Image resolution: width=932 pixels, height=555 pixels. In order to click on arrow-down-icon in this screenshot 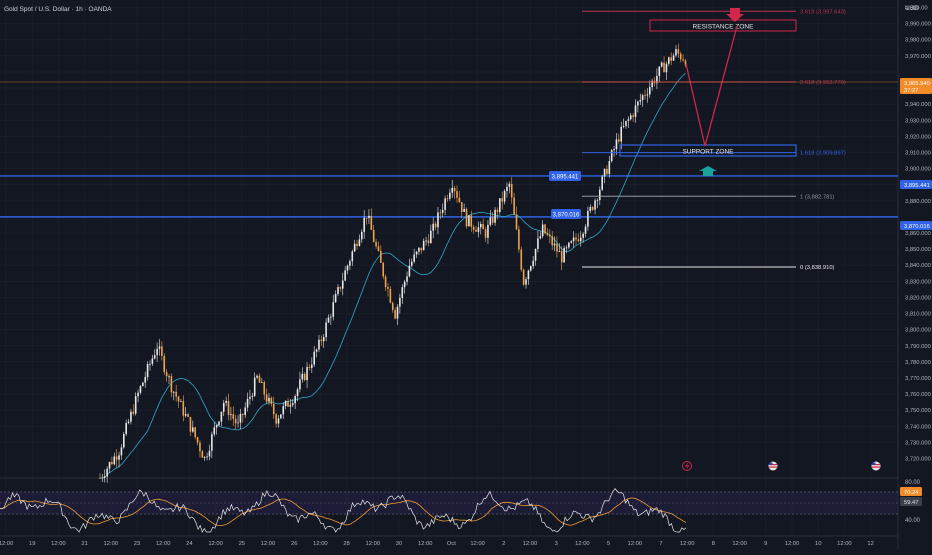, I will do `click(735, 15)`.